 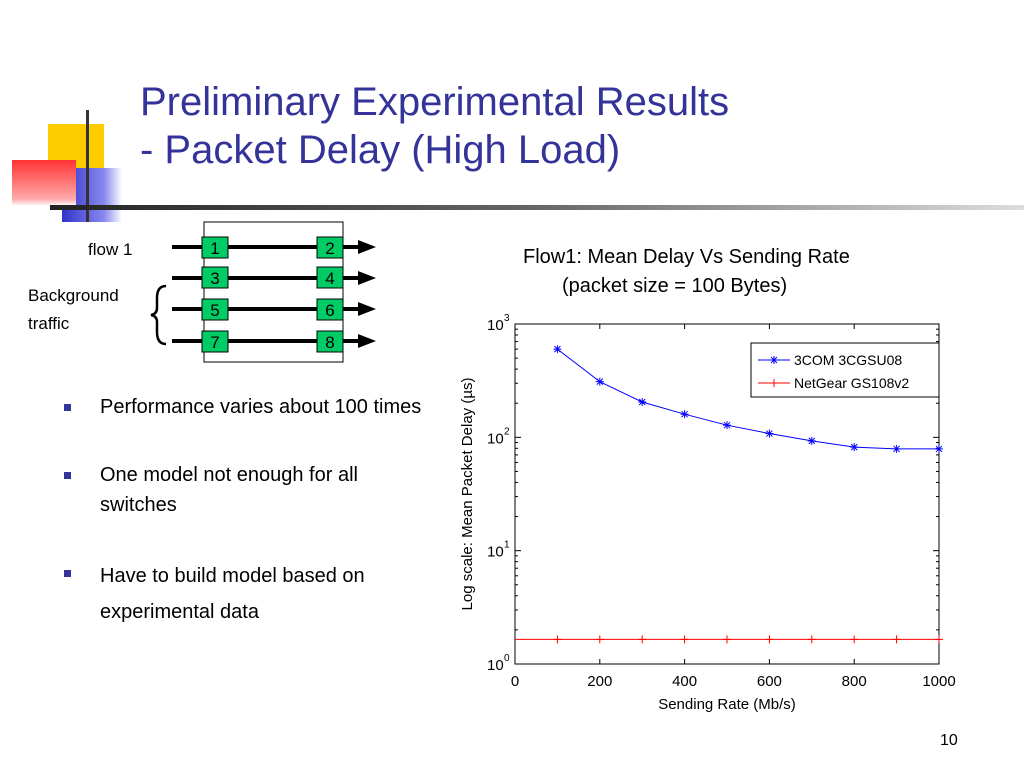 What do you see at coordinates (684, 681) in the screenshot?
I see `x-tick-label: 400` at bounding box center [684, 681].